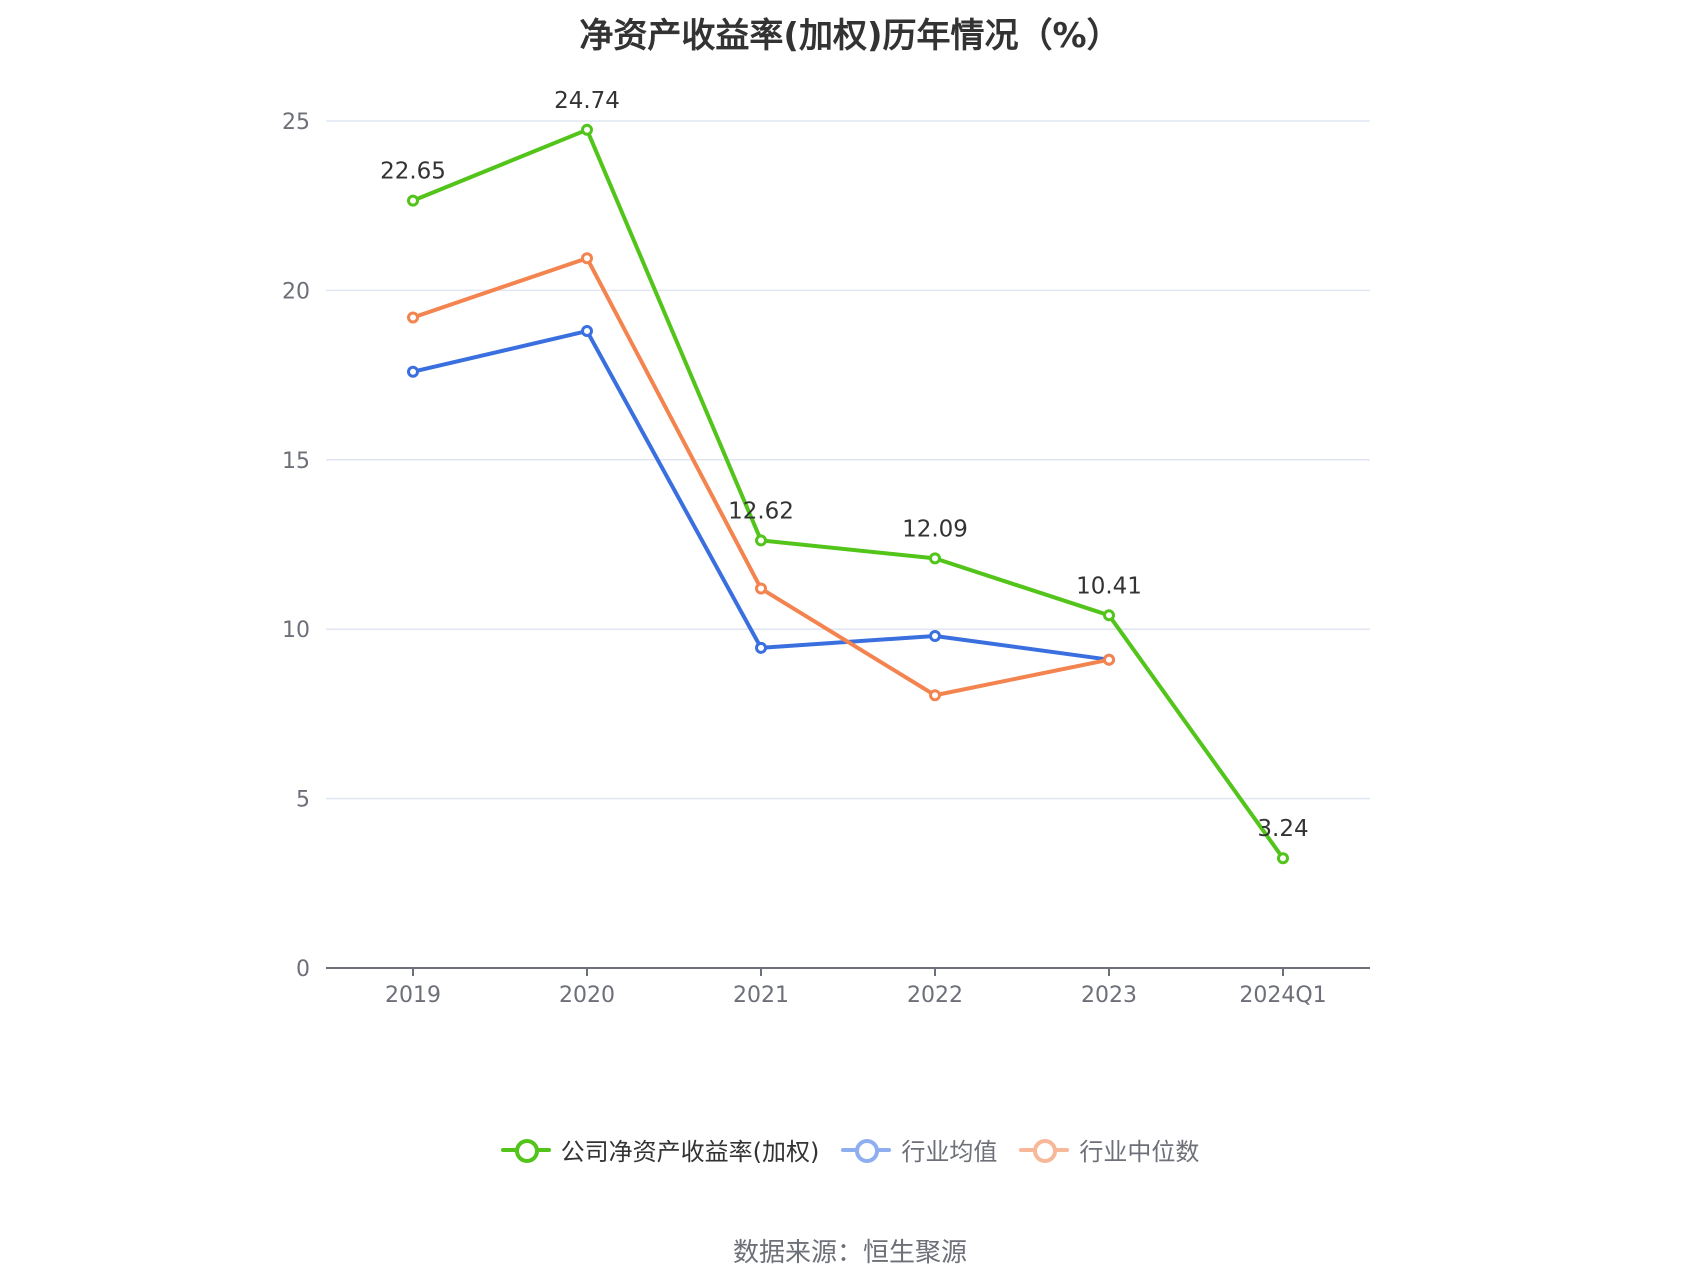 The height and width of the screenshot is (1274, 1700). What do you see at coordinates (587, 995) in the screenshot?
I see `x-tick-label: 2020` at bounding box center [587, 995].